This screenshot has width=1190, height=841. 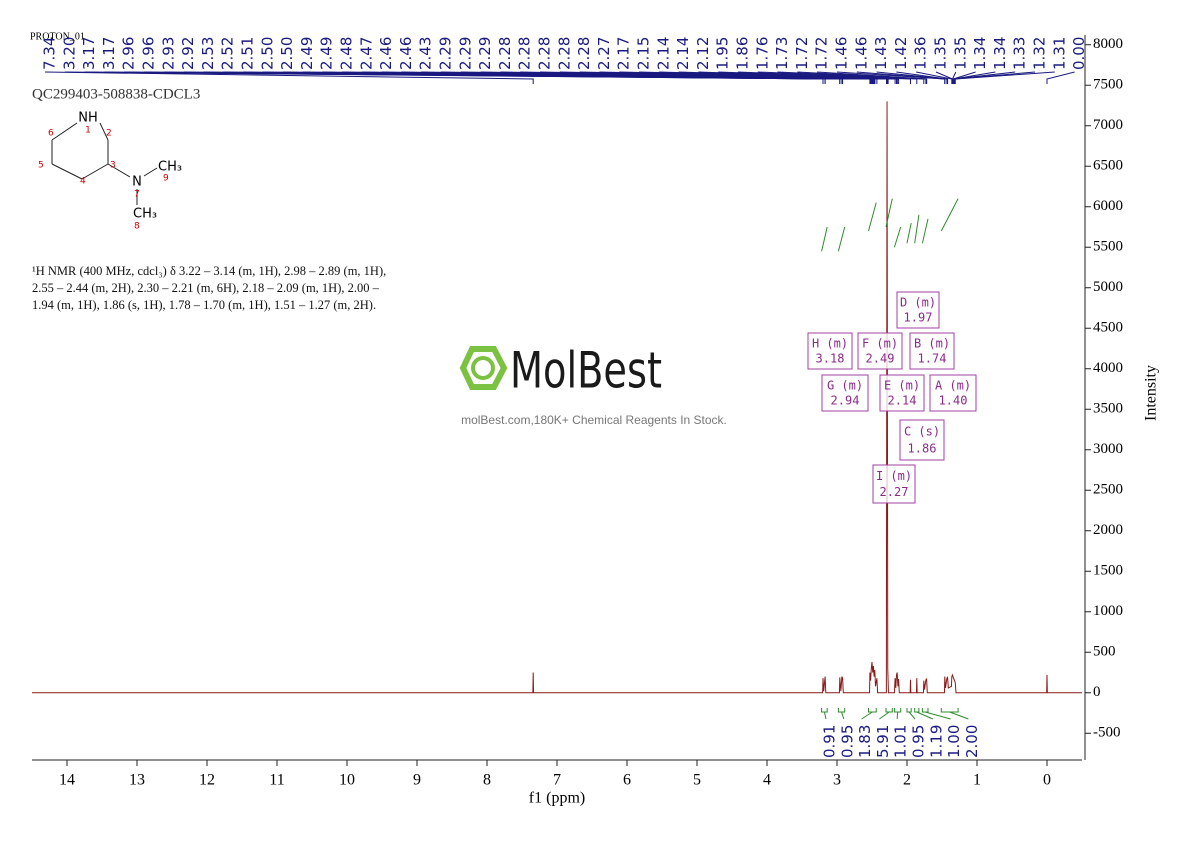 I want to click on peak-label: 2.51, so click(x=248, y=53).